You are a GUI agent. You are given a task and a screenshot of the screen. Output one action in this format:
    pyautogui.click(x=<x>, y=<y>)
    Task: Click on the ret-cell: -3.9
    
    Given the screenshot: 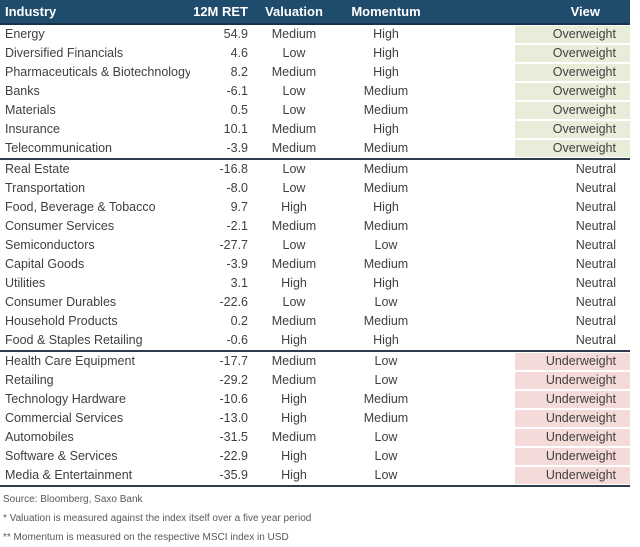 What is the action you would take?
    pyautogui.click(x=237, y=264)
    